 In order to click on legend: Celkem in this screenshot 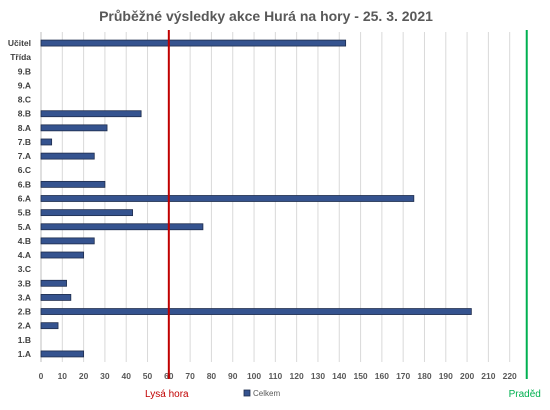, I will do `click(261, 393)`.